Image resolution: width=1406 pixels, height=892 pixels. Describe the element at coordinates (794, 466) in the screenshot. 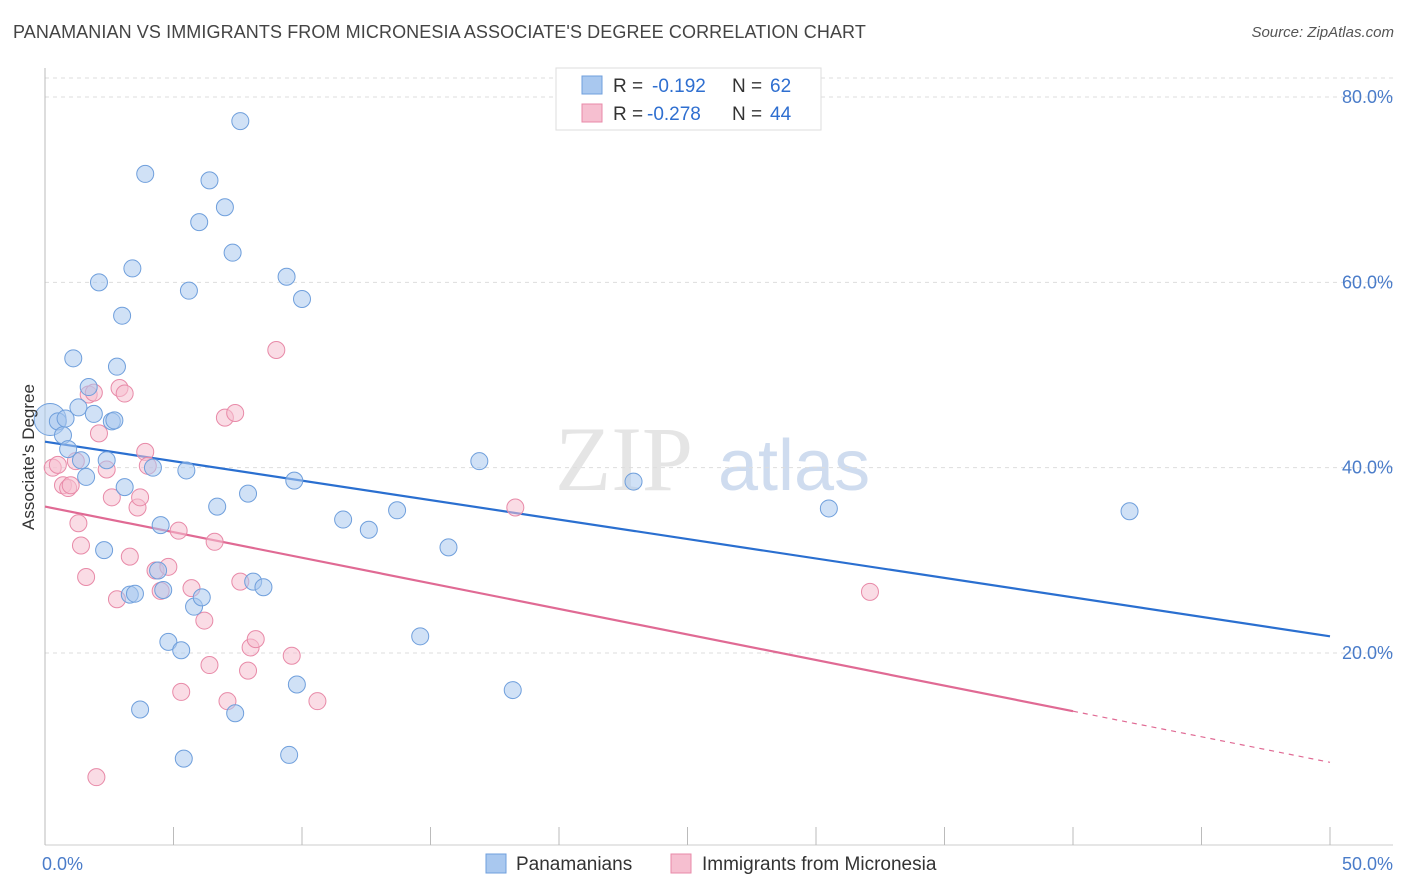

I see `watermark-atlas: atlas` at that location.